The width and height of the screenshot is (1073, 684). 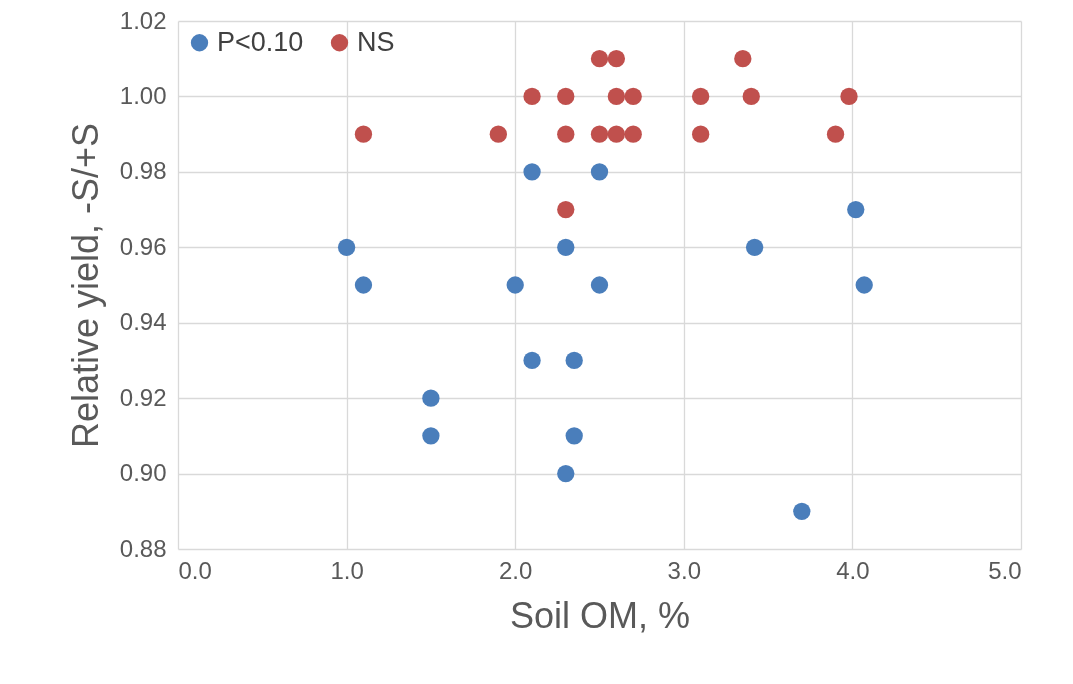 What do you see at coordinates (143, 322) in the screenshot?
I see `y-tick-label: 0.94` at bounding box center [143, 322].